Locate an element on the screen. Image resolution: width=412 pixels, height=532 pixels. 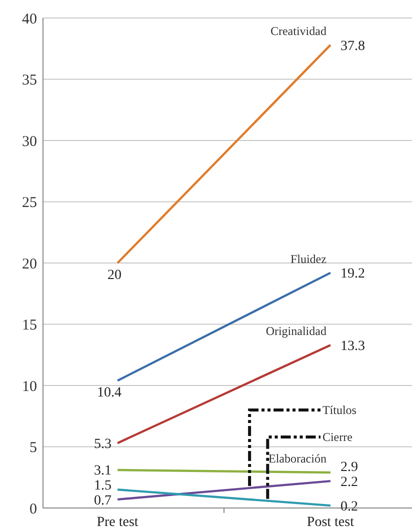
series-label: Creatividad is located at coordinates (298, 31).